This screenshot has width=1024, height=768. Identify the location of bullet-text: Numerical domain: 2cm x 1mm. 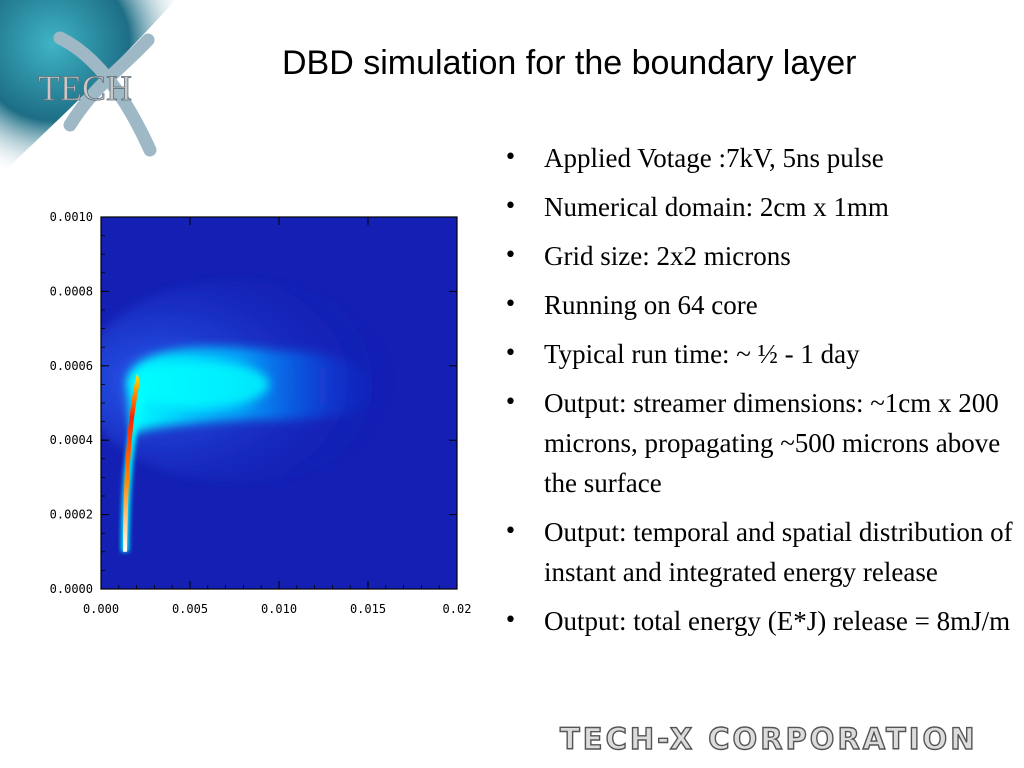
(716, 207).